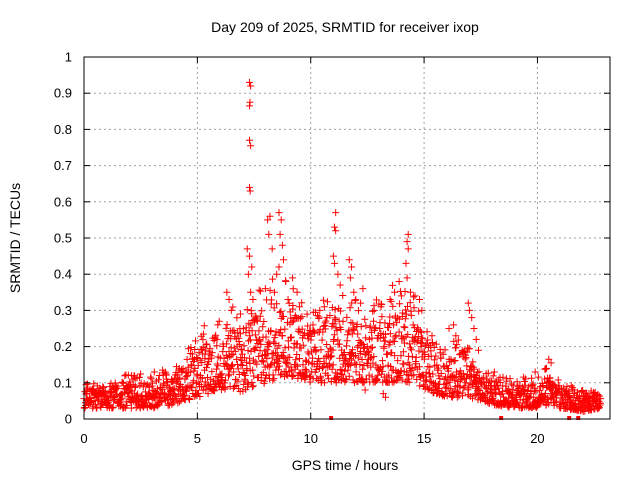 This screenshot has width=640, height=480. What do you see at coordinates (63, 274) in the screenshot?
I see `y-tick-label: 0.4` at bounding box center [63, 274].